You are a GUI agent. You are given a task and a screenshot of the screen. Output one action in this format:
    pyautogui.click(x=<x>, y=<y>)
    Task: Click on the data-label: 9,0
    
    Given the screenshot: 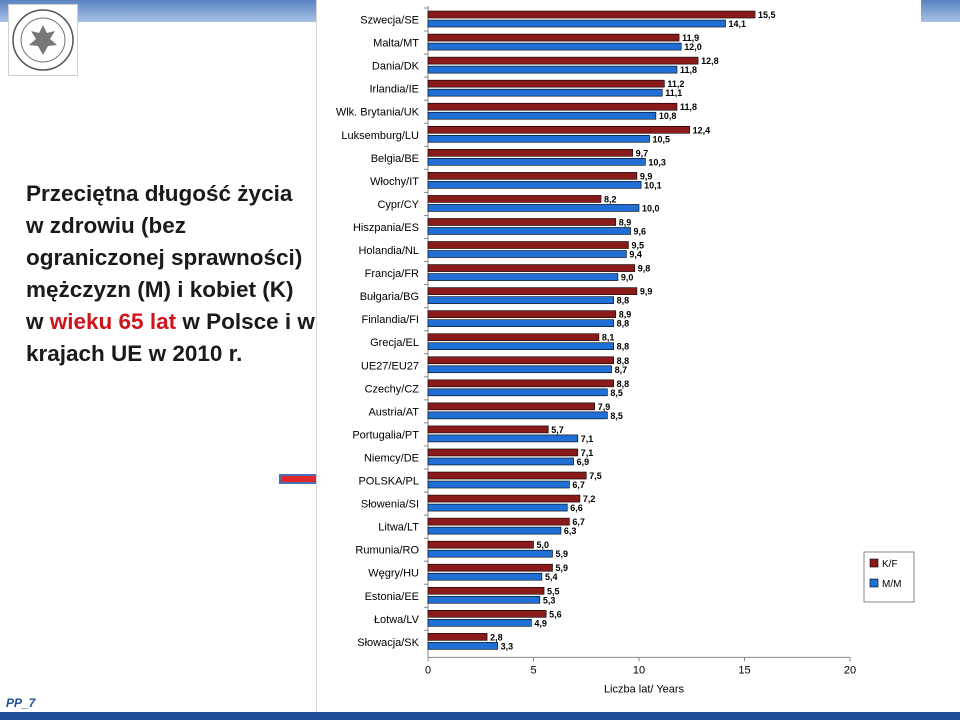 What is the action you would take?
    pyautogui.click(x=627, y=278)
    